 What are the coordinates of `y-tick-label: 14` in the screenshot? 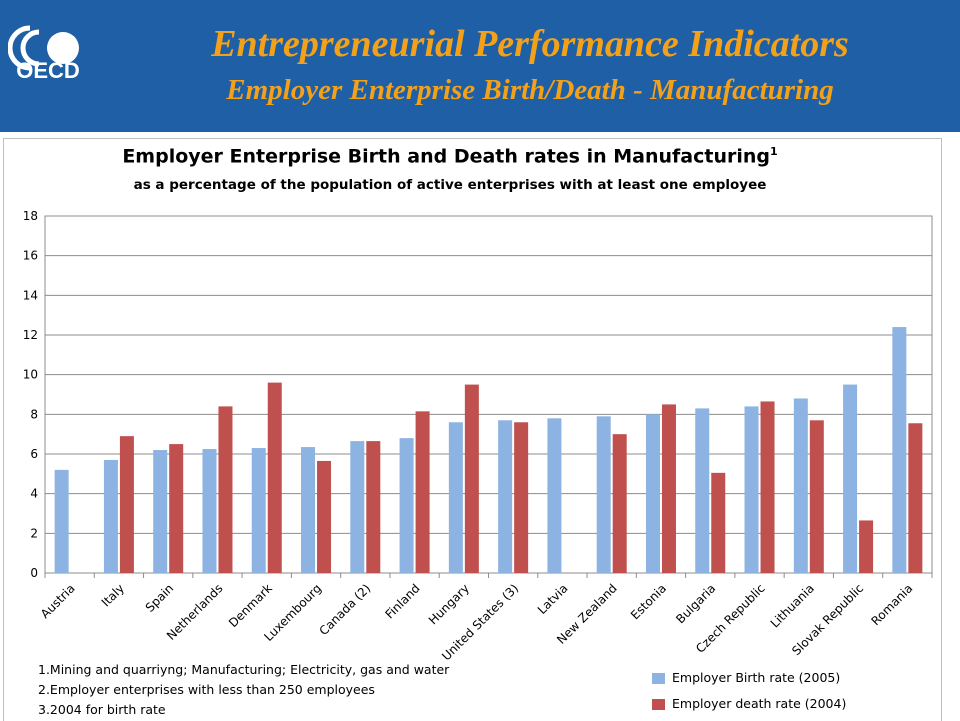 It's located at (30, 295).